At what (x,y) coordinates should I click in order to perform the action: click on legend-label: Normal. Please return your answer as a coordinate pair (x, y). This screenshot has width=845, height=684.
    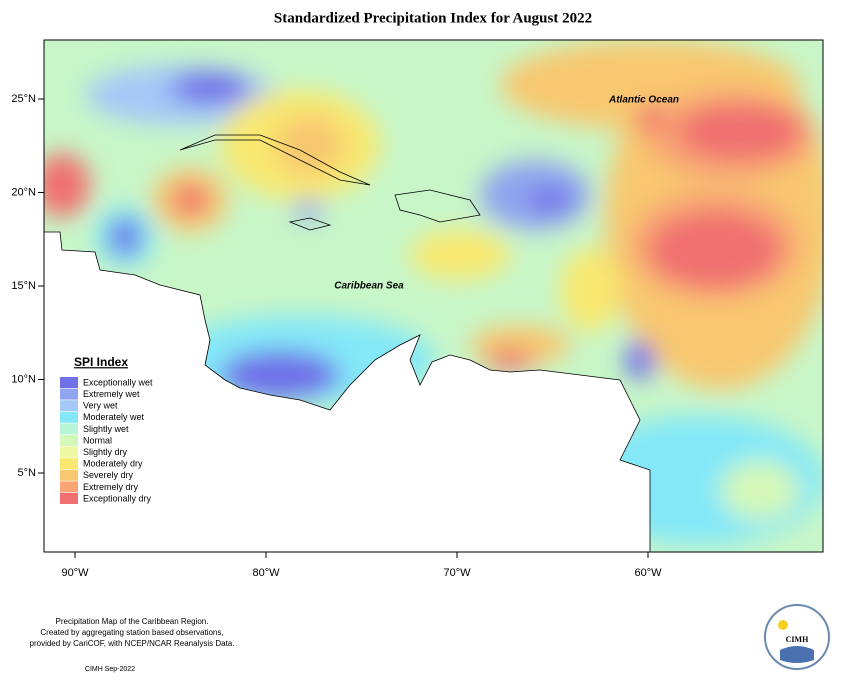
    Looking at the image, I should click on (97, 440).